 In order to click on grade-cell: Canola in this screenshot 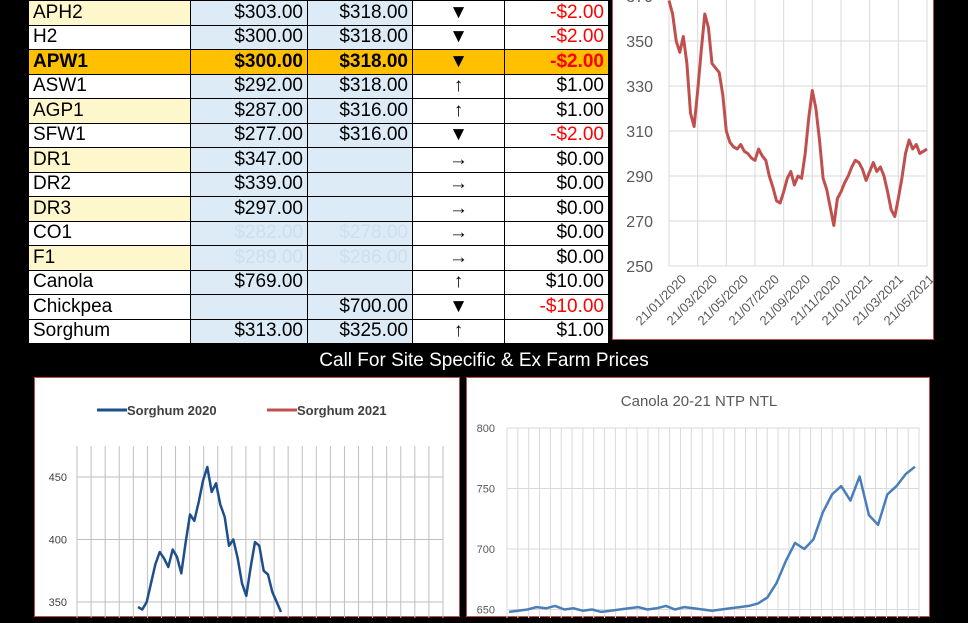, I will do `click(109, 282)`.